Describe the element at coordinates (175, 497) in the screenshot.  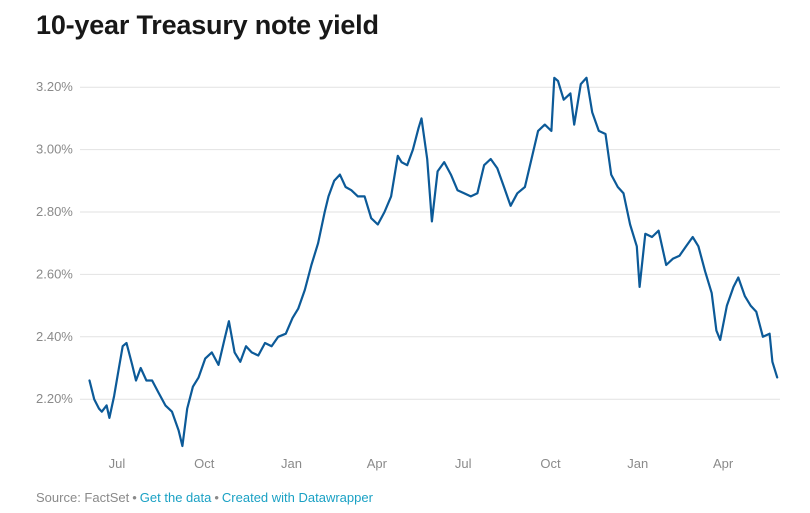
I see `get-the-data-link: Get the data` at that location.